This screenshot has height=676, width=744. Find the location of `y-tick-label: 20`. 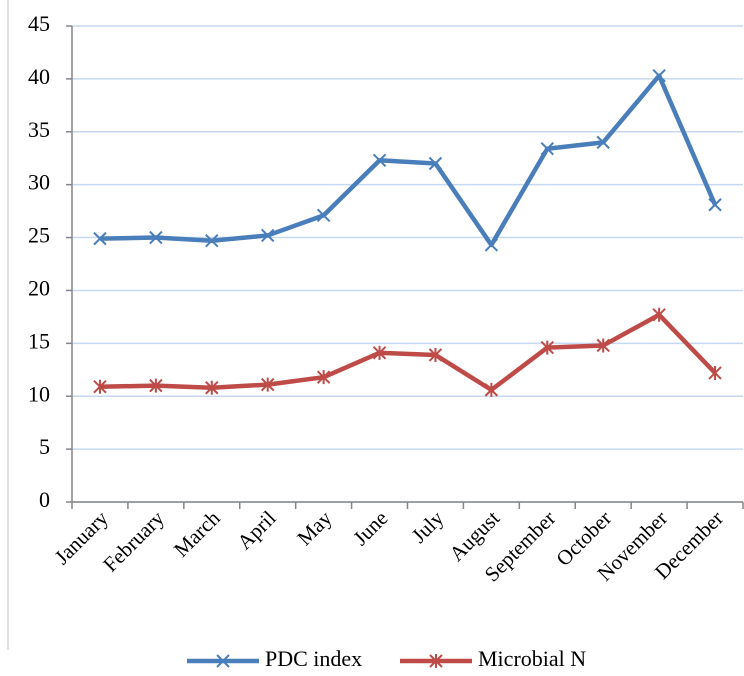

y-tick-label: 20 is located at coordinates (39, 287).